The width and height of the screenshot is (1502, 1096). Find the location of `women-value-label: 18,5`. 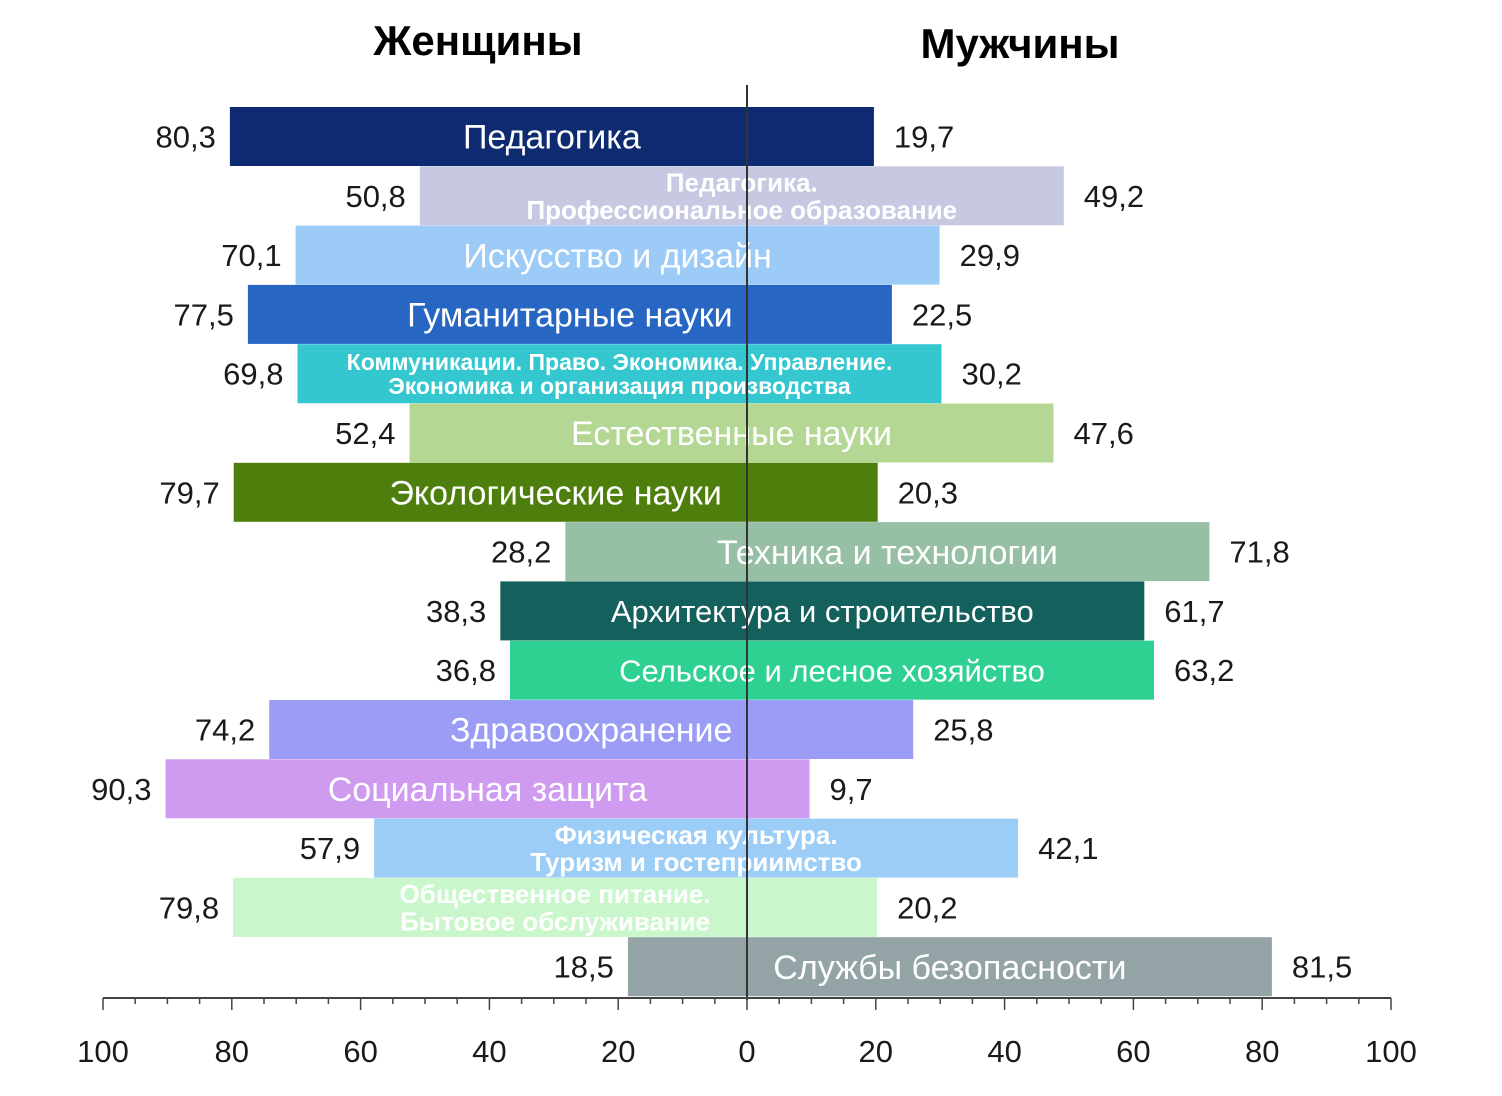

women-value-label: 18,5 is located at coordinates (584, 967).